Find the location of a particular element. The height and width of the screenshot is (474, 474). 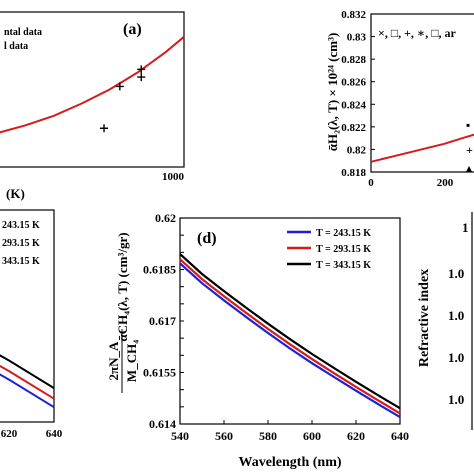

panel-b-series is located at coordinates (422, 148).